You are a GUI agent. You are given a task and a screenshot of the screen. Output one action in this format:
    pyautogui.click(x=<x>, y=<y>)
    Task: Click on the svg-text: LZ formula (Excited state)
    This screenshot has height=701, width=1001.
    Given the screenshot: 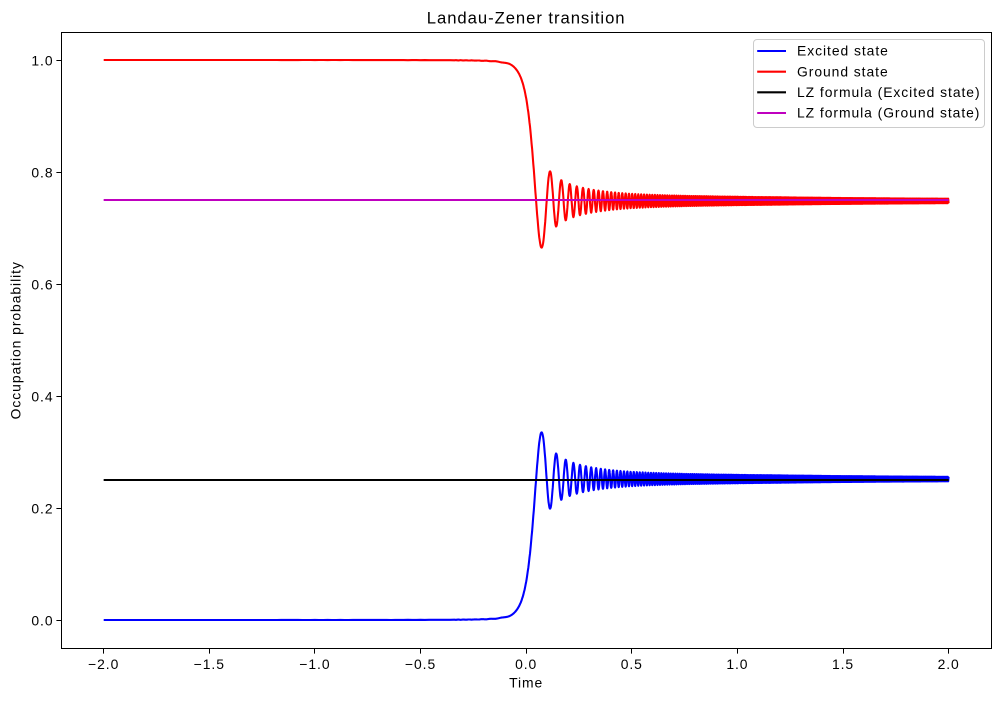 What is the action you would take?
    pyautogui.click(x=889, y=92)
    